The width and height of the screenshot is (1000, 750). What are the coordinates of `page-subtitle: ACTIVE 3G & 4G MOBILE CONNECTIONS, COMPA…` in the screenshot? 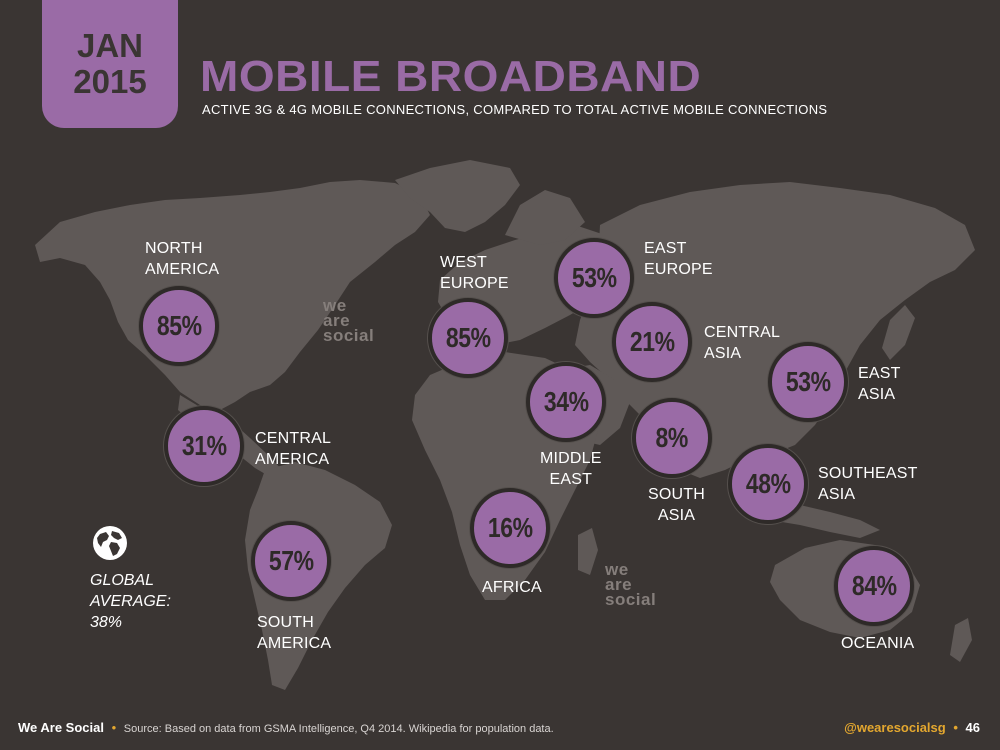 It's located at (515, 109).